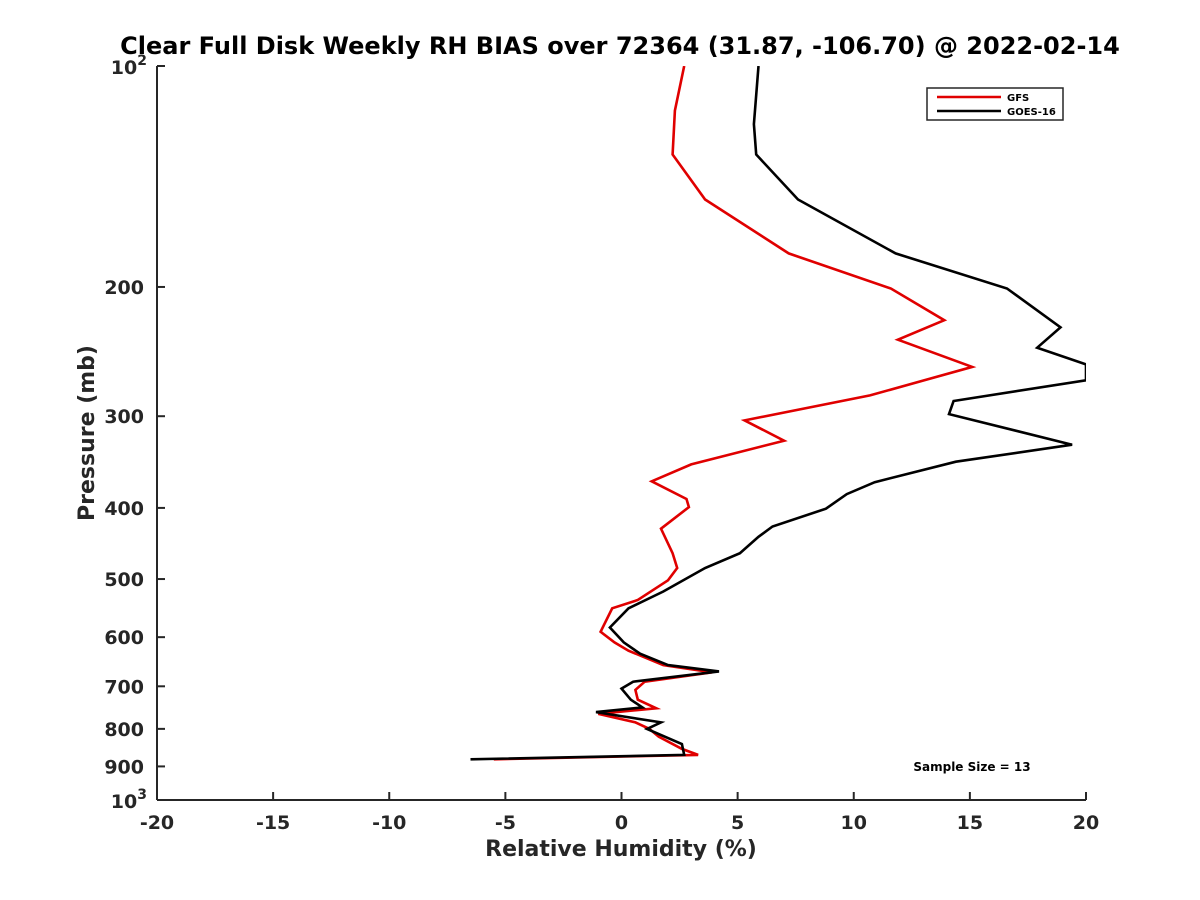  I want to click on y-tick-label-exponent: 2, so click(142, 61).